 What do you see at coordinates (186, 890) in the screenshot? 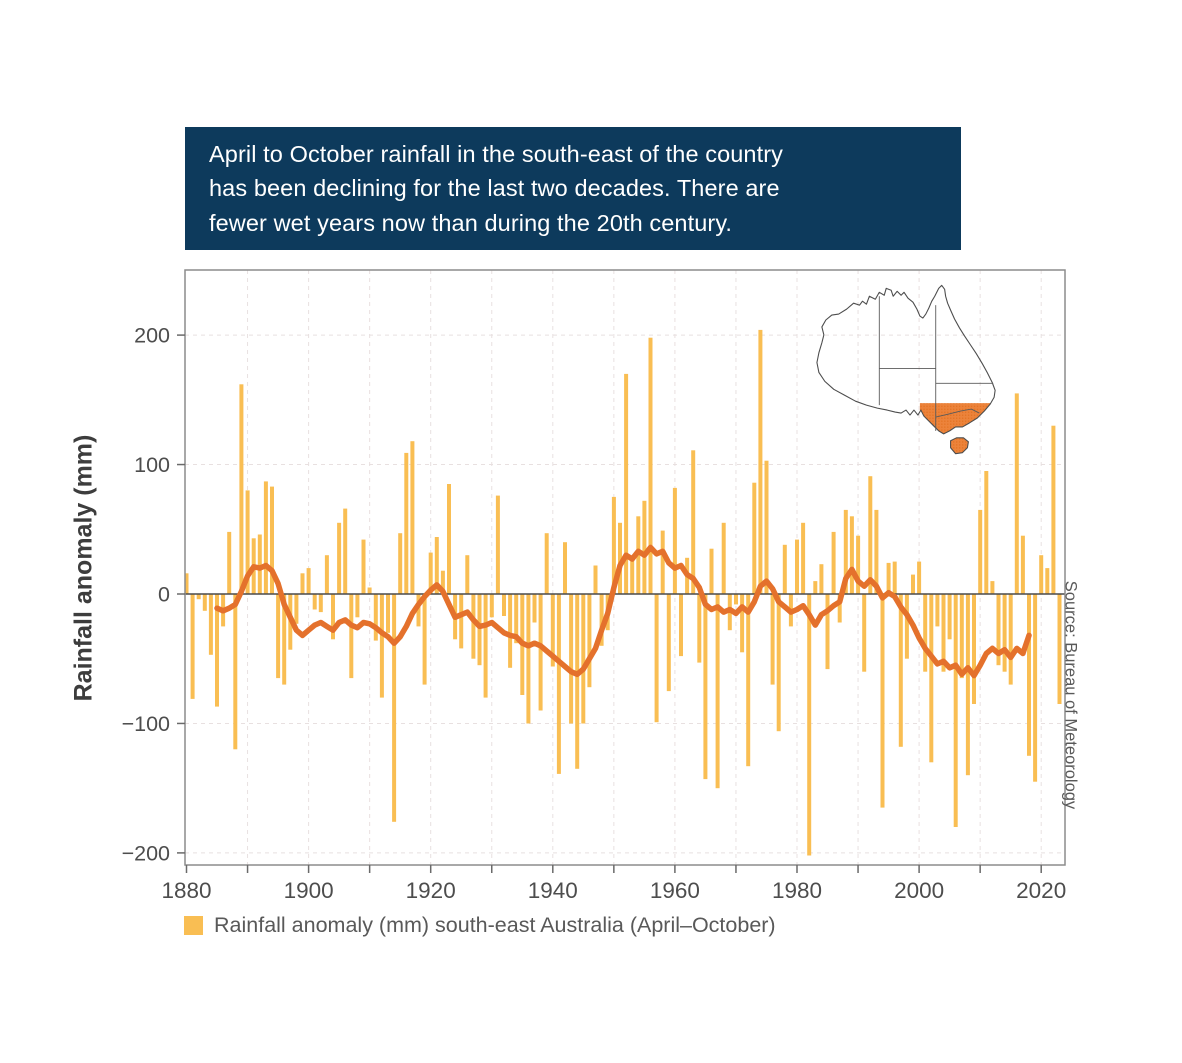
I see `x-tick-label: 1880` at bounding box center [186, 890].